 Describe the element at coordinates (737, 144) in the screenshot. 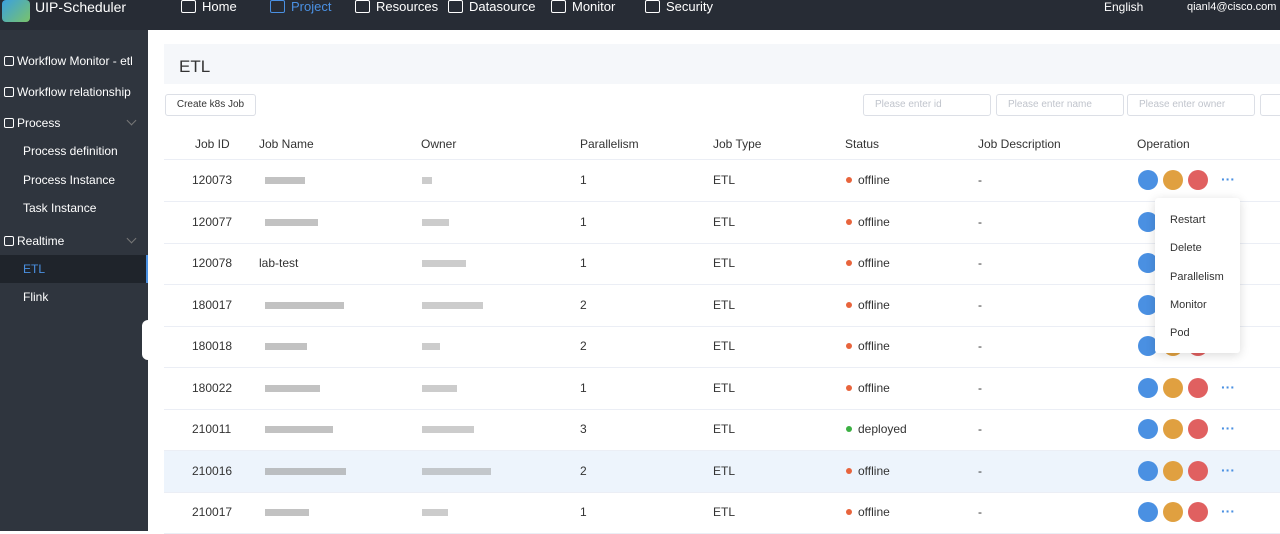

I see `column-header: Job Type` at that location.